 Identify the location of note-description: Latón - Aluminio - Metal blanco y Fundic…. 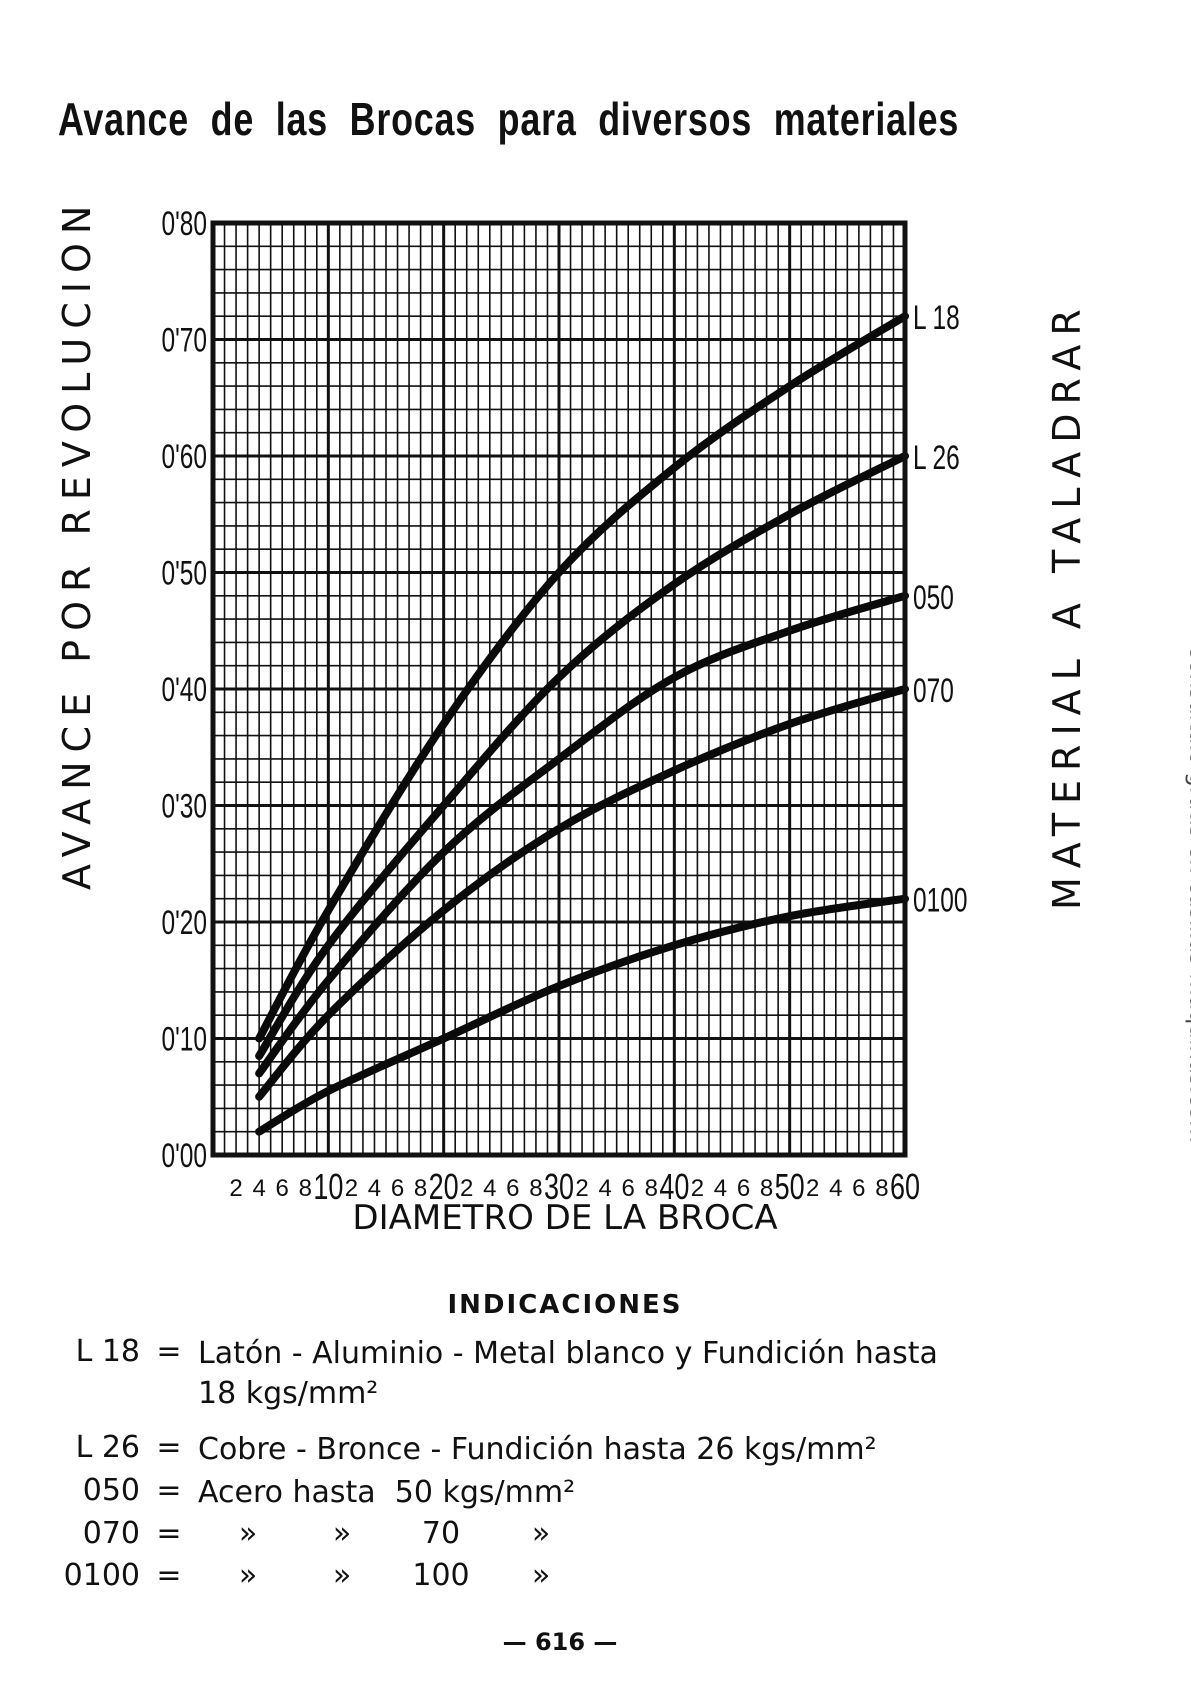
(568, 1374).